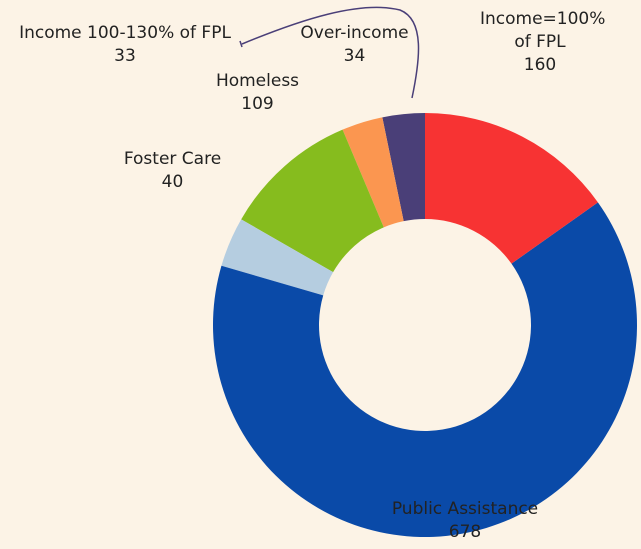 The height and width of the screenshot is (549, 641). I want to click on slice-label: Income=100% of FPL 160, so click(543, 42).